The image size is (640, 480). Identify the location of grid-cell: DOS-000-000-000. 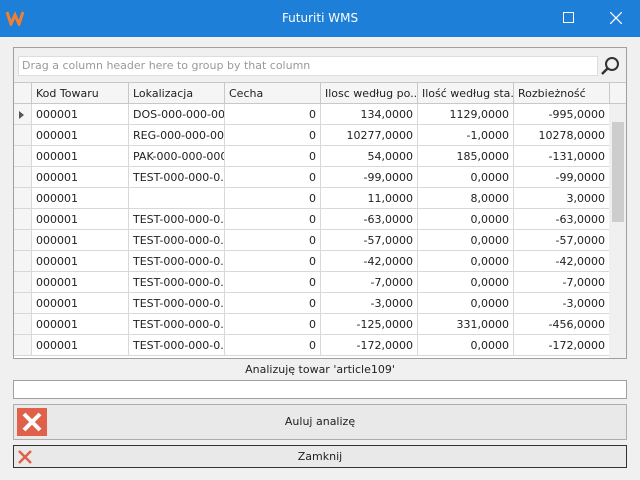
(177, 114).